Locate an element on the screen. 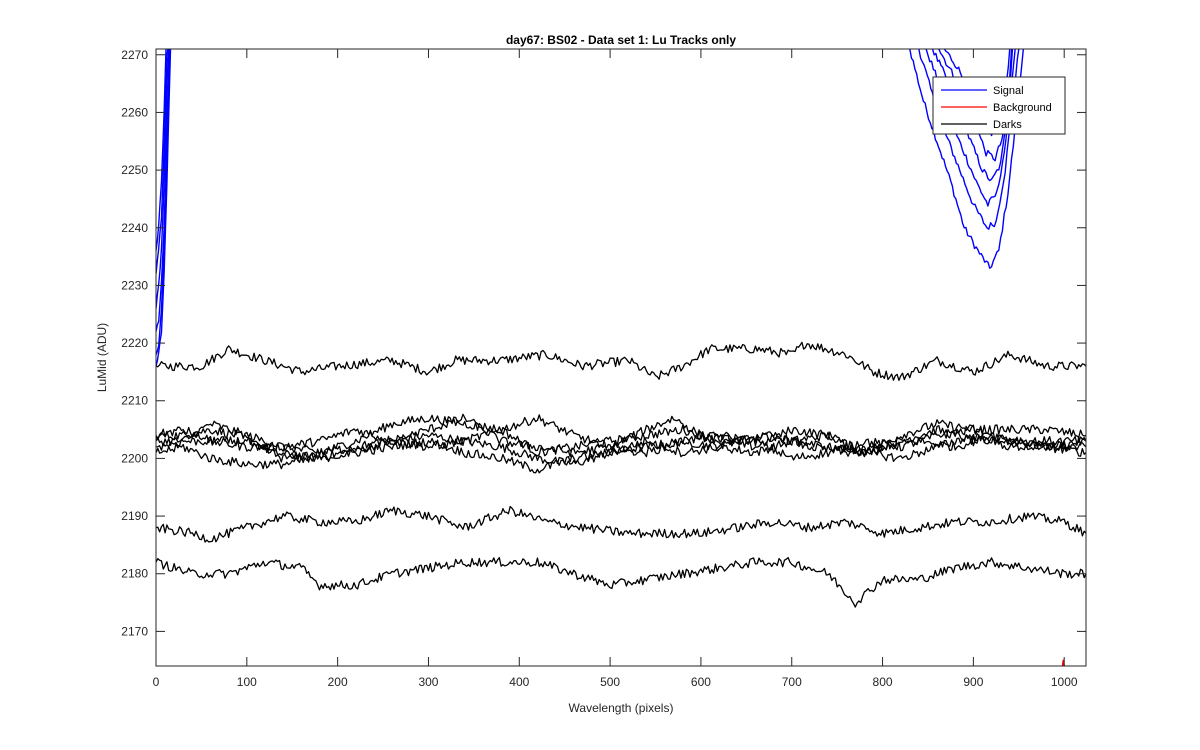 The width and height of the screenshot is (1200, 750). y-tick-label: 2260 is located at coordinates (134, 112).